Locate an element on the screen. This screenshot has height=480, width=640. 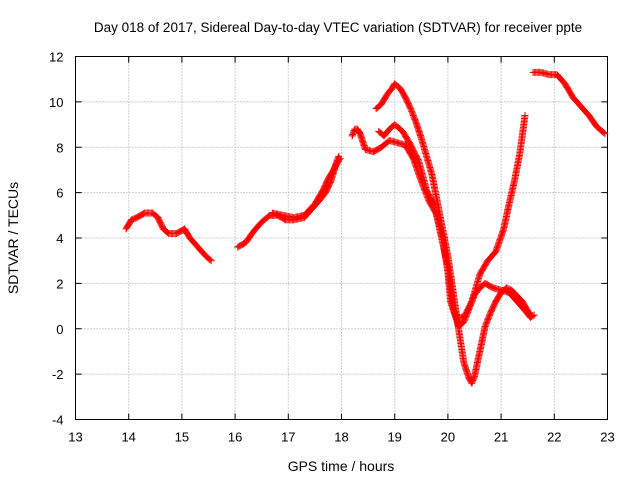
x-tick-label: 16 is located at coordinates (235, 437).